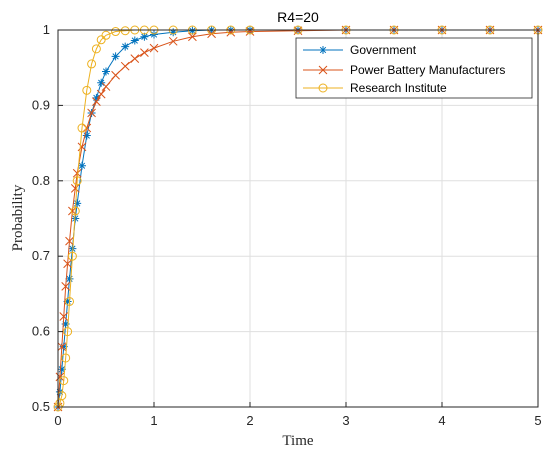 The height and width of the screenshot is (453, 550). What do you see at coordinates (383, 50) in the screenshot?
I see `legend-label-government: Government` at bounding box center [383, 50].